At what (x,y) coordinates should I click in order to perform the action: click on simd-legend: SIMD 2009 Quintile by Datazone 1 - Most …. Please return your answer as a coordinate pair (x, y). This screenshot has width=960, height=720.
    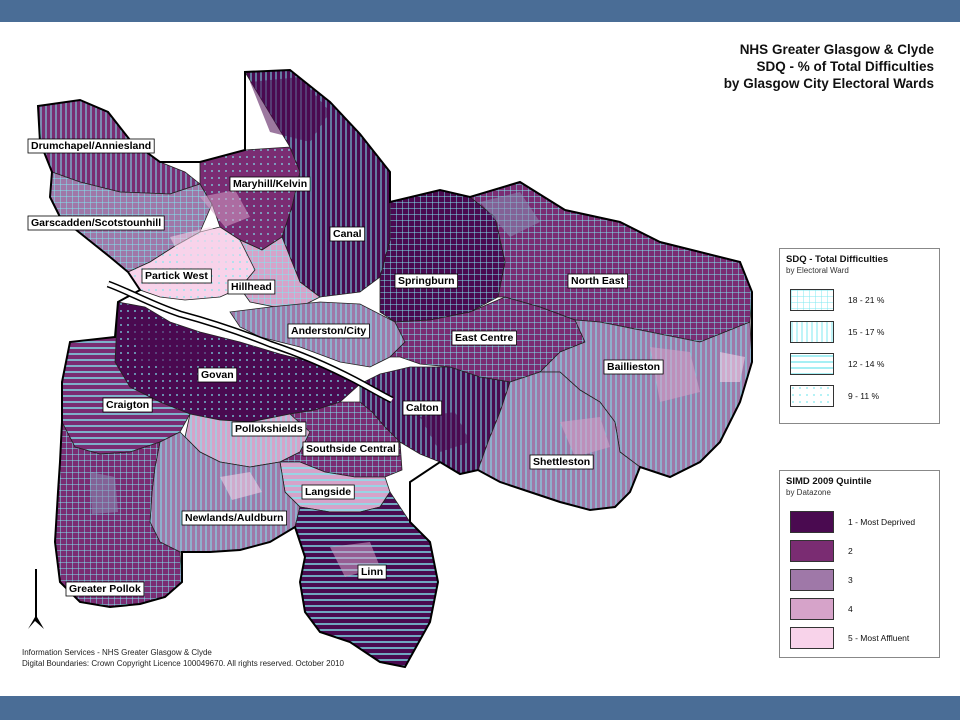
    Looking at the image, I should click on (859, 564).